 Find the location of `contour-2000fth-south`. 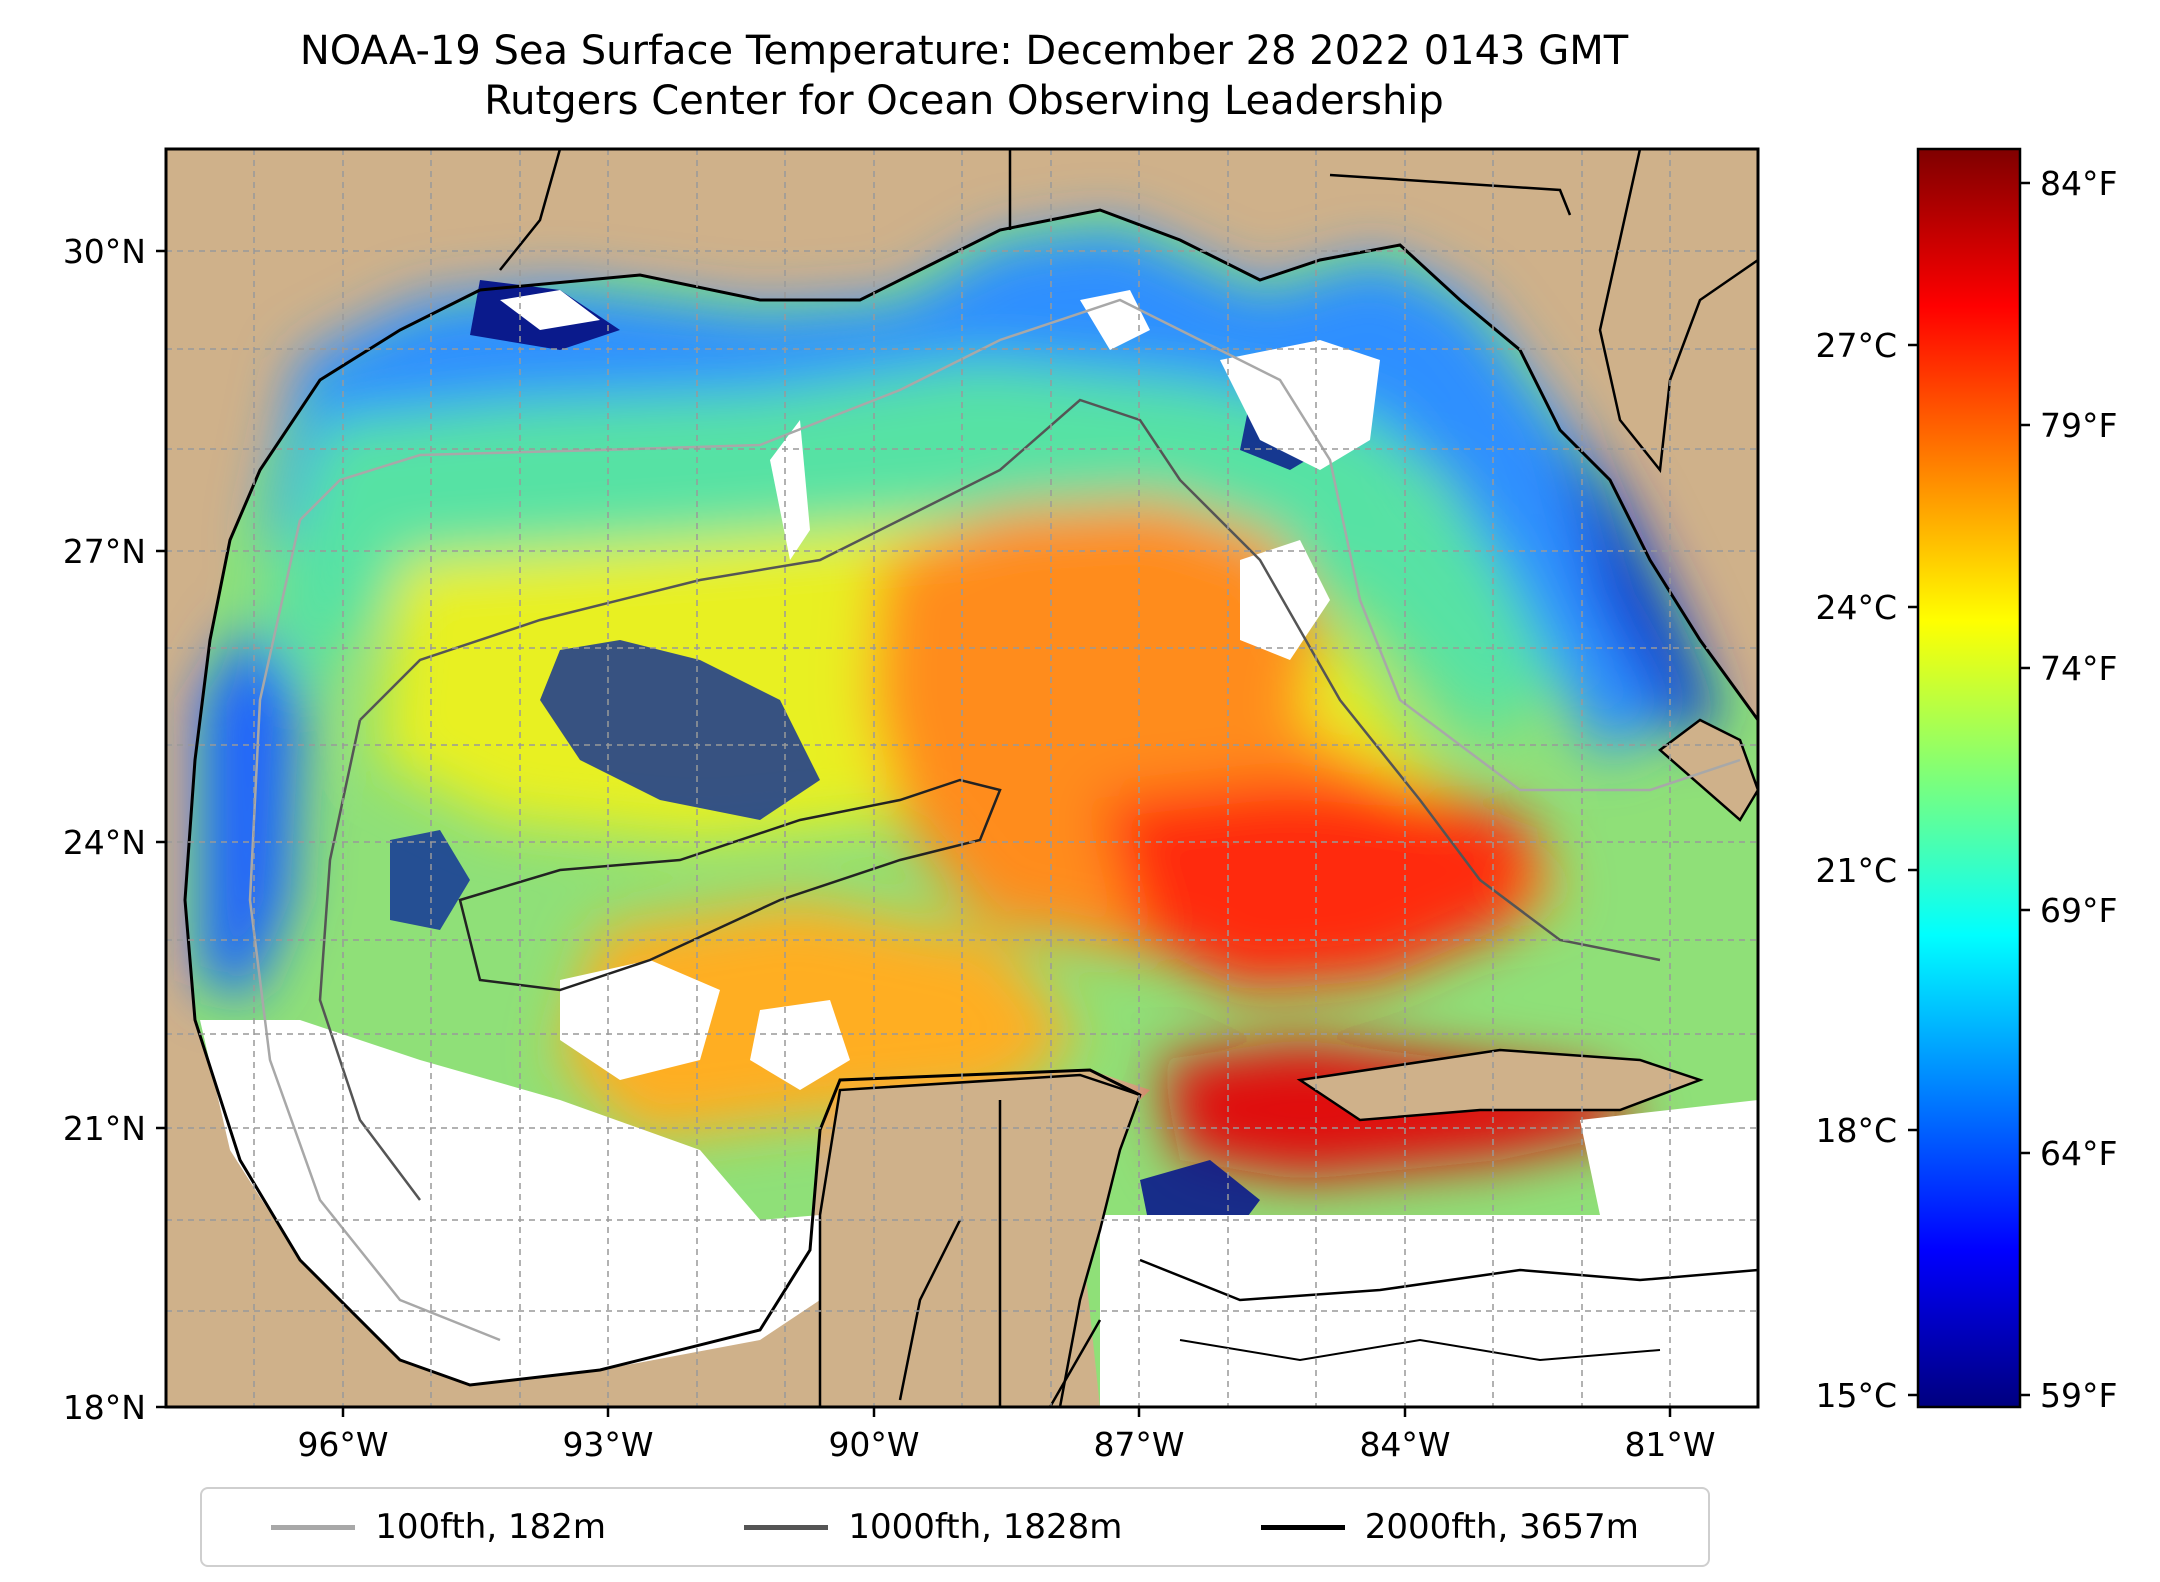

contour-2000fth-south is located at coordinates (1420, 1350).